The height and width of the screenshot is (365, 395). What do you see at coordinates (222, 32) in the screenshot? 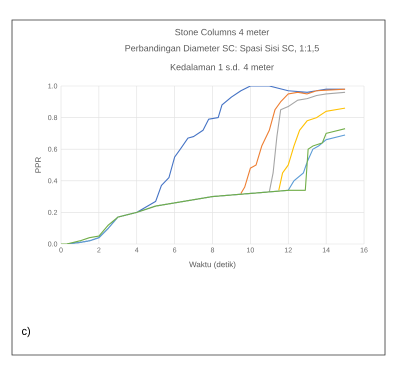
I see `chart-title: Stone Columns 4 meter` at bounding box center [222, 32].